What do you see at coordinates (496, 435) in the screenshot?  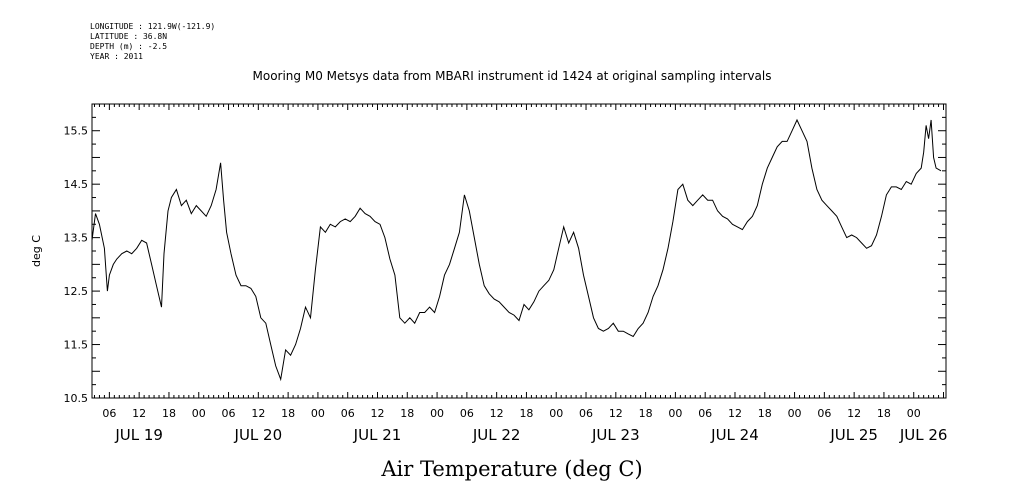 I see `x-day-label: JUL 22` at bounding box center [496, 435].